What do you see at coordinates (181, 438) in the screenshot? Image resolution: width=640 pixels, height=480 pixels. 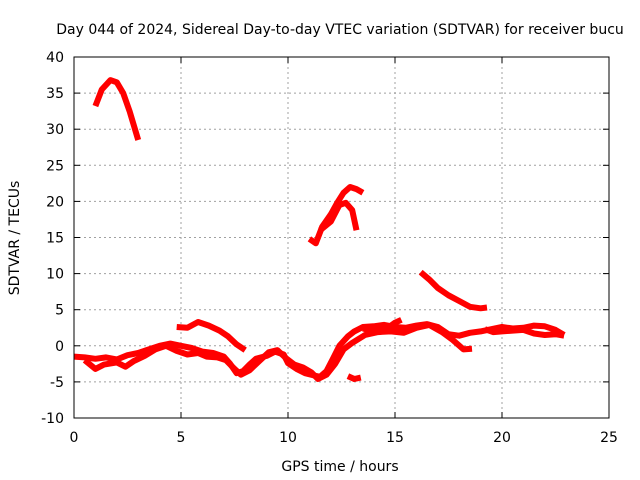 I see `x-tick-label: 5` at bounding box center [181, 438].